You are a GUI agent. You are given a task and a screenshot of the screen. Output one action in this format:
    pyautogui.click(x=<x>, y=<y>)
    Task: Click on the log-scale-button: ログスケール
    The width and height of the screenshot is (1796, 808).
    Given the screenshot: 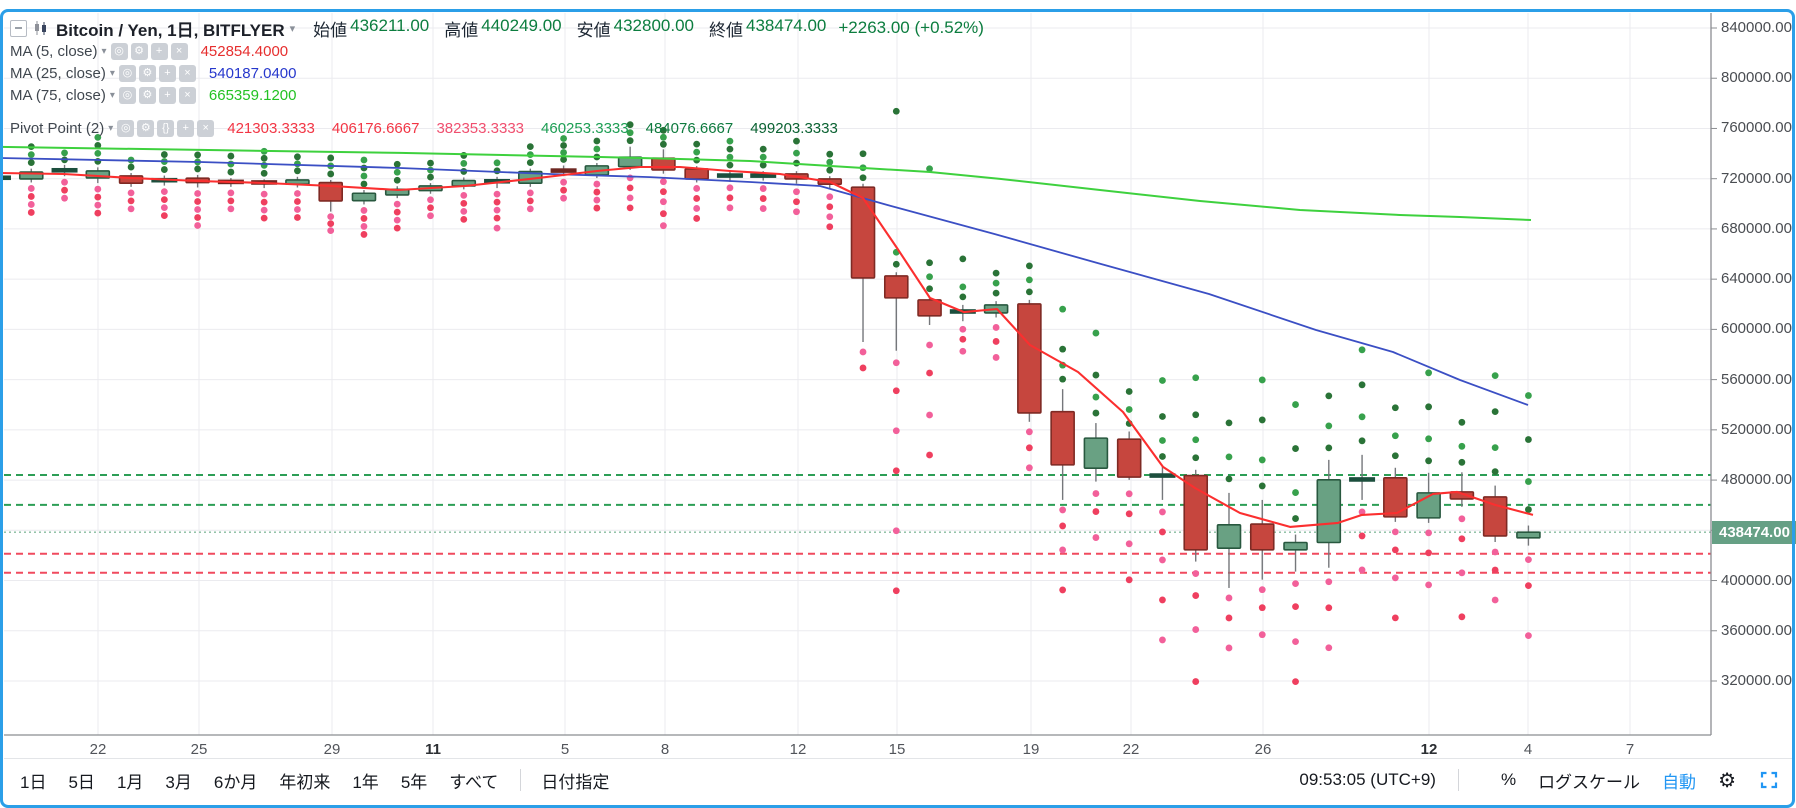 What is the action you would take?
    pyautogui.click(x=1589, y=782)
    